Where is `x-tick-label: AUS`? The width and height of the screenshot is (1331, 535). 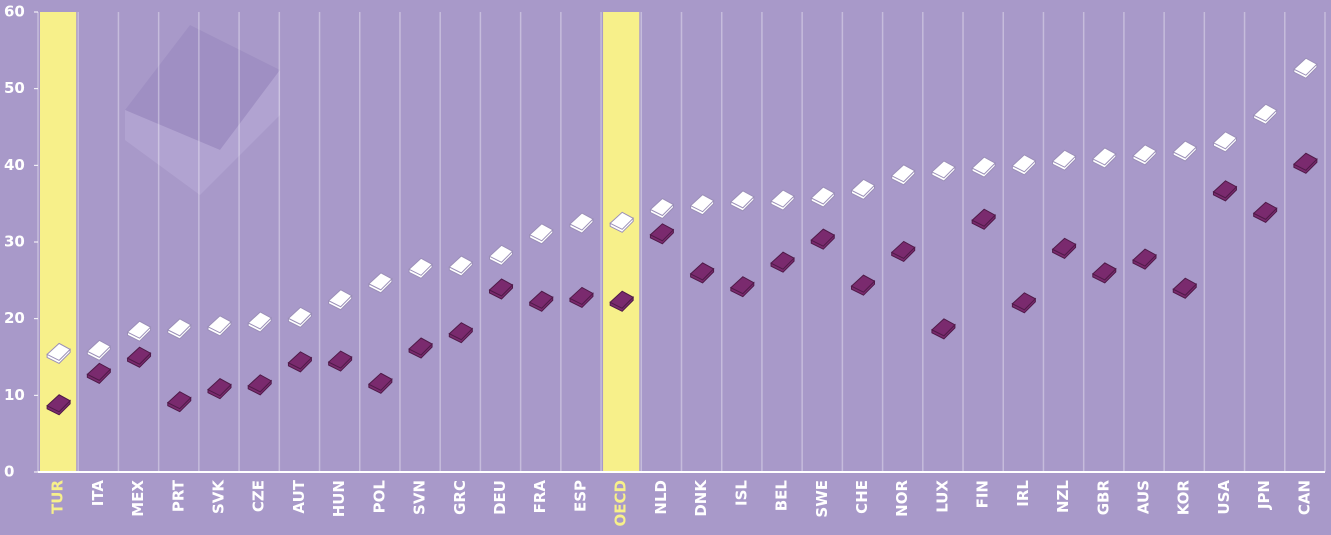
x-tick-label: AUS is located at coordinates (1144, 497).